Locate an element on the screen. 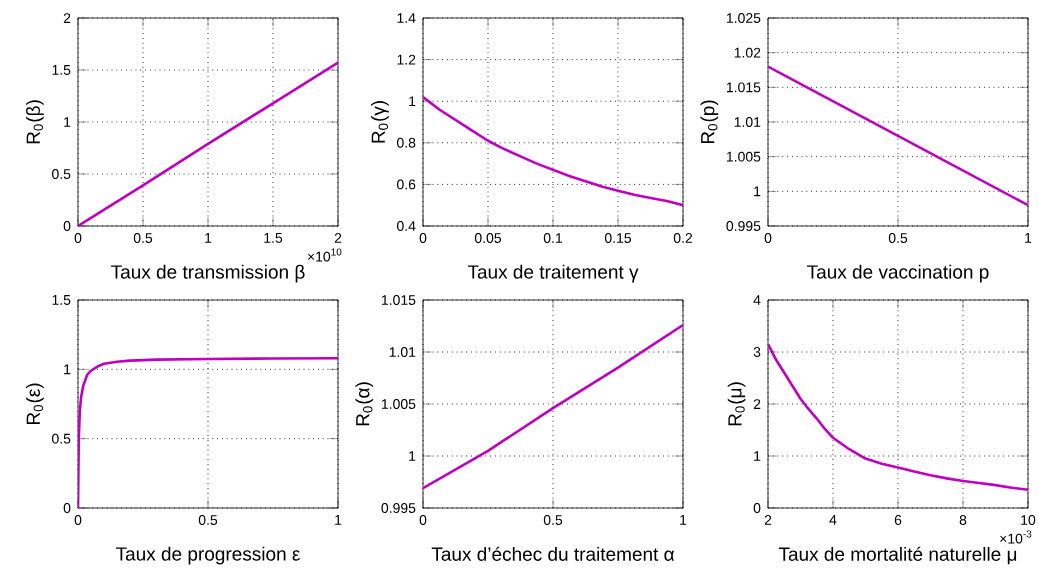 The width and height of the screenshot is (1039, 570). x-tick-label: 8 is located at coordinates (963, 520).